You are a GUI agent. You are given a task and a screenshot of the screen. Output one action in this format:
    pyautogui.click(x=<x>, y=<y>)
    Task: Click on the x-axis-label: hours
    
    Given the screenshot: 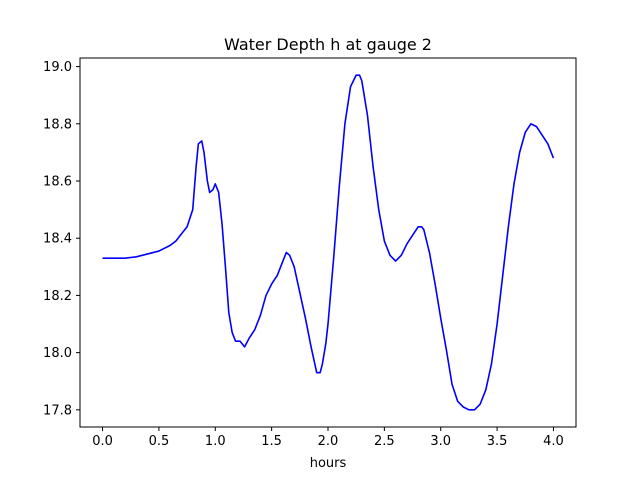 What is the action you would take?
    pyautogui.click(x=328, y=463)
    